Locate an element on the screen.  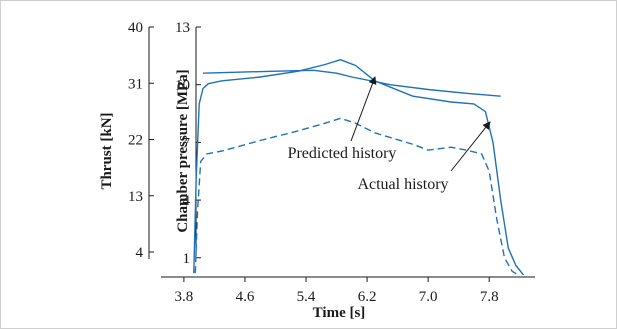
x-axis-title: Time [s] is located at coordinates (339, 313).